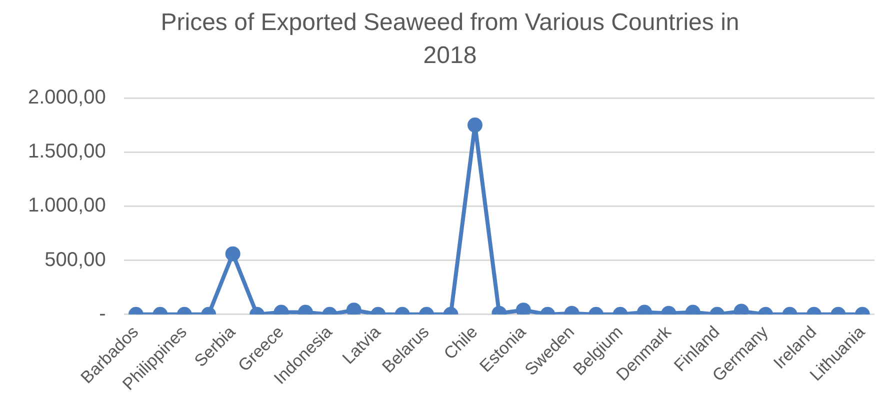  What do you see at coordinates (474, 125) in the screenshot?
I see `point` at bounding box center [474, 125].